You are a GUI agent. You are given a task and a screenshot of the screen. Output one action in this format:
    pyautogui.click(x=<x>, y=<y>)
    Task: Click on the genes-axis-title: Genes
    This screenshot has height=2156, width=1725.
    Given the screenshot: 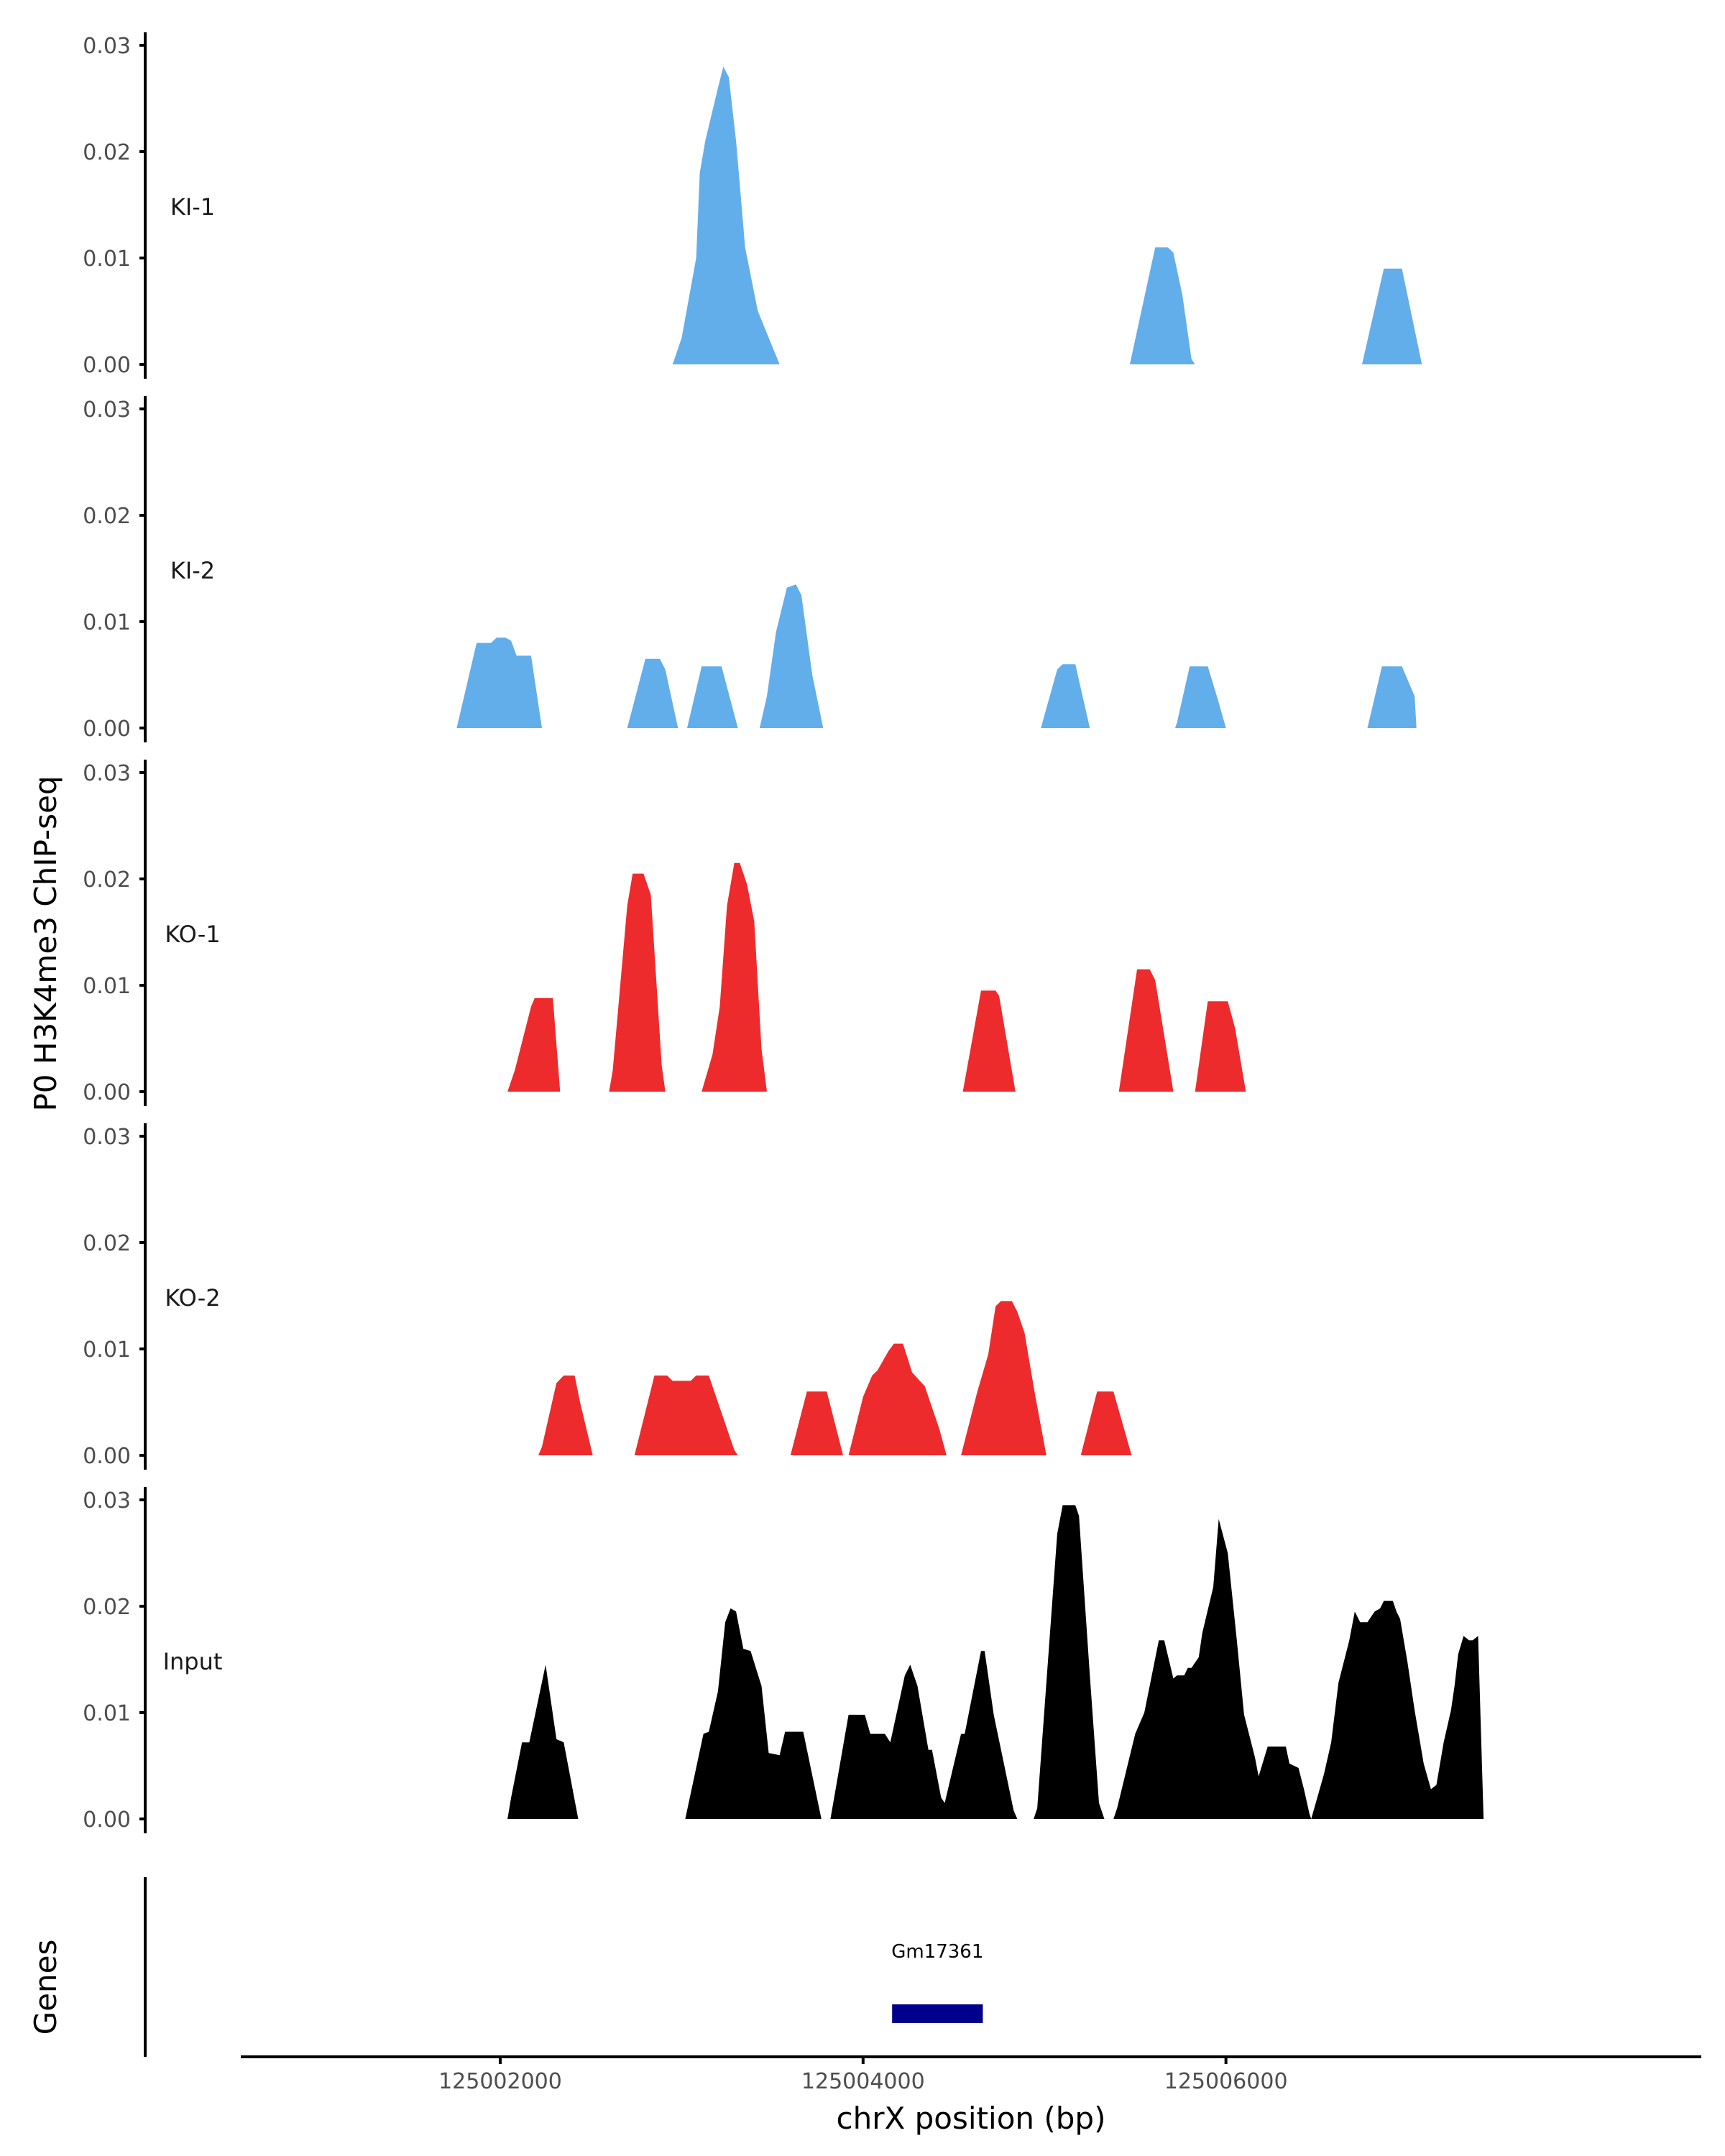 What is the action you would take?
    pyautogui.click(x=45, y=1987)
    